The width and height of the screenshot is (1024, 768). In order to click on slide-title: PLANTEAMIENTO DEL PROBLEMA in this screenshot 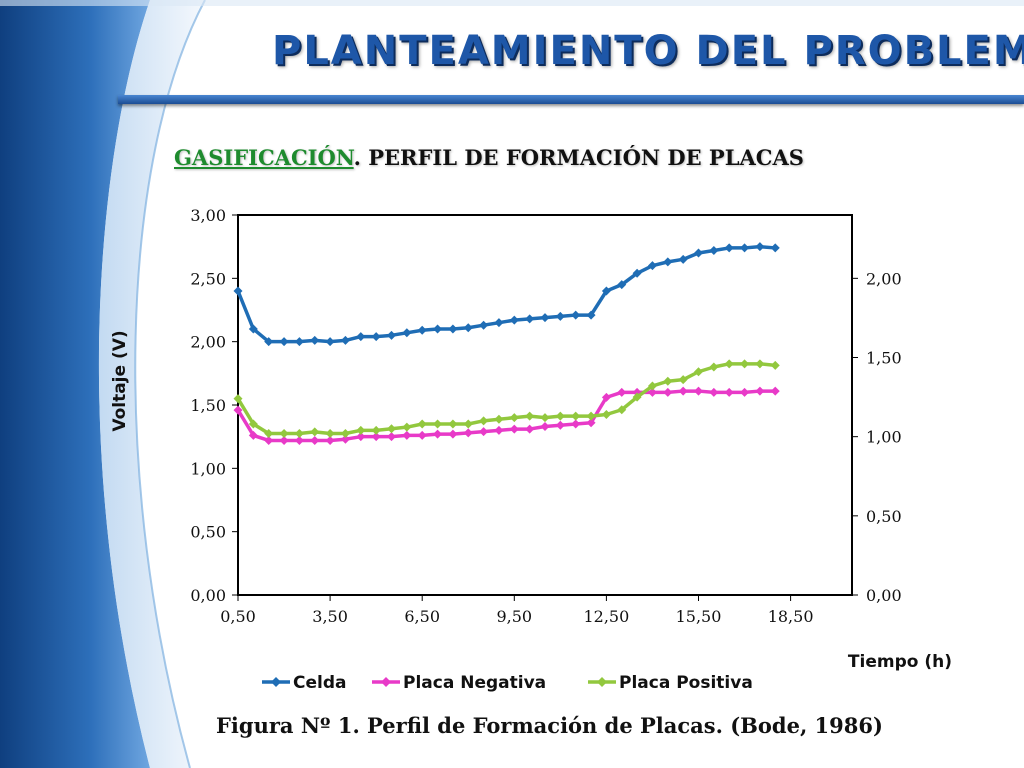, I will do `click(648, 51)`.